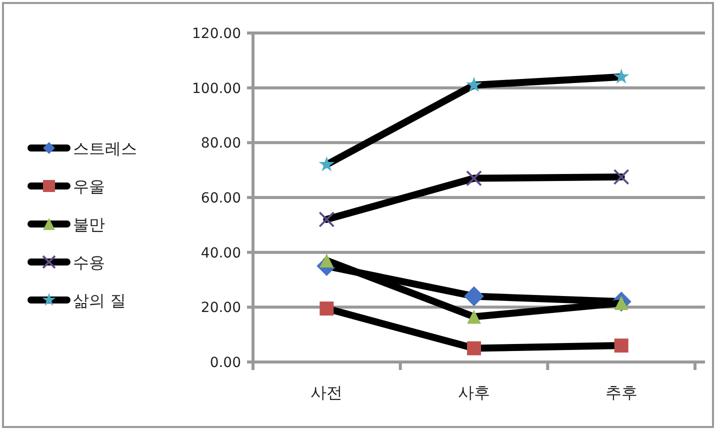 This screenshot has width=716, height=430. I want to click on legend-label: 스트레스, so click(105, 148).